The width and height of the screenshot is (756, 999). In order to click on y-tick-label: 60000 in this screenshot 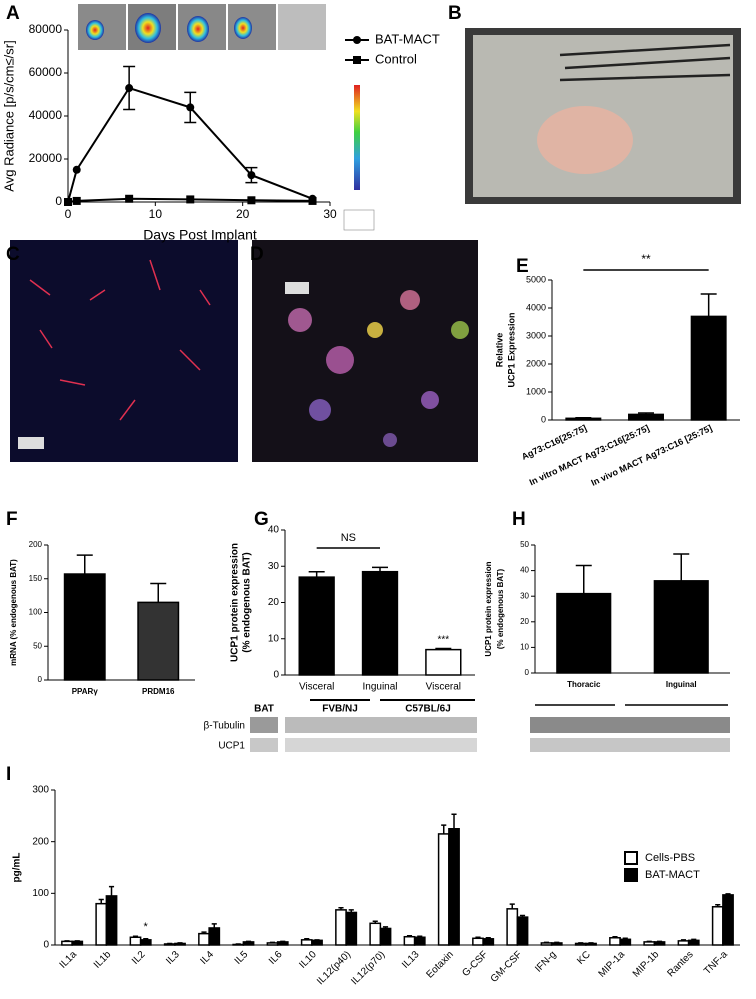, I will do `click(46, 72)`.